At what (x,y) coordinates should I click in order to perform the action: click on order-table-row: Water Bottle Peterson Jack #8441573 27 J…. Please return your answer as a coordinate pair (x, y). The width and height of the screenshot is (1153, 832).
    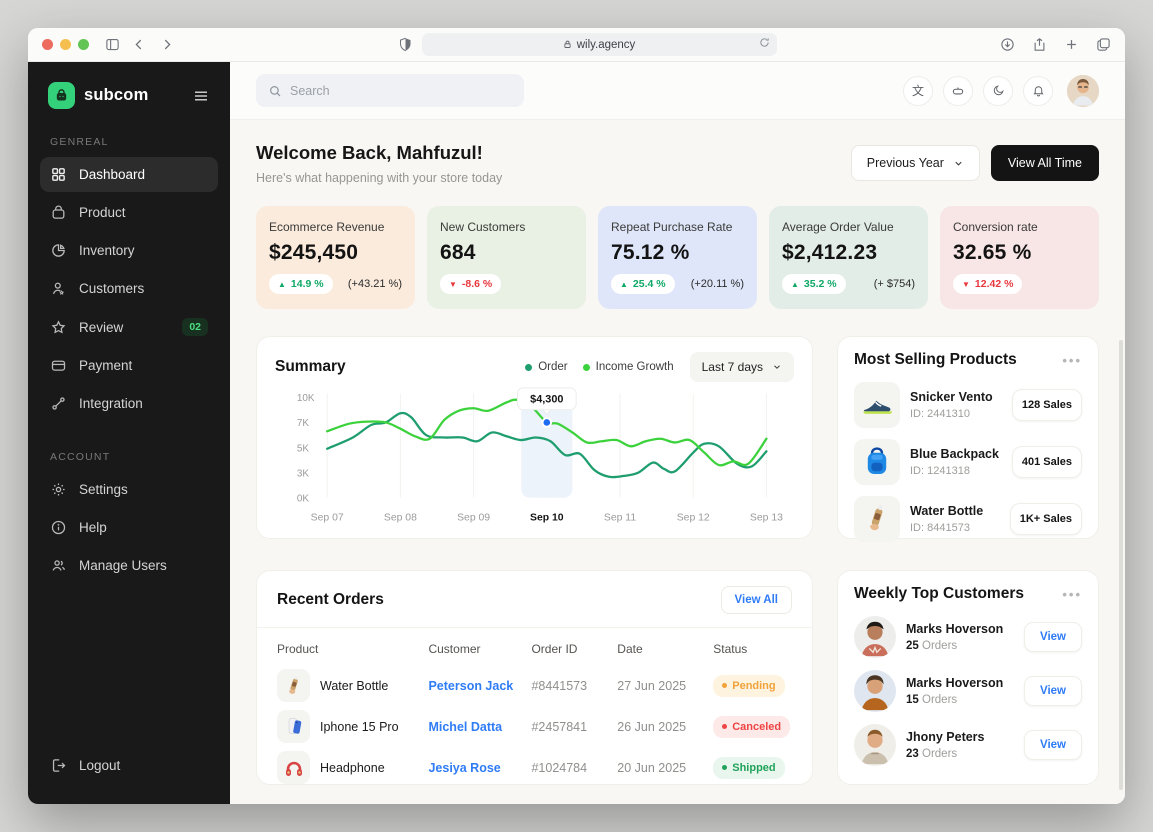
    Looking at the image, I should click on (534, 685).